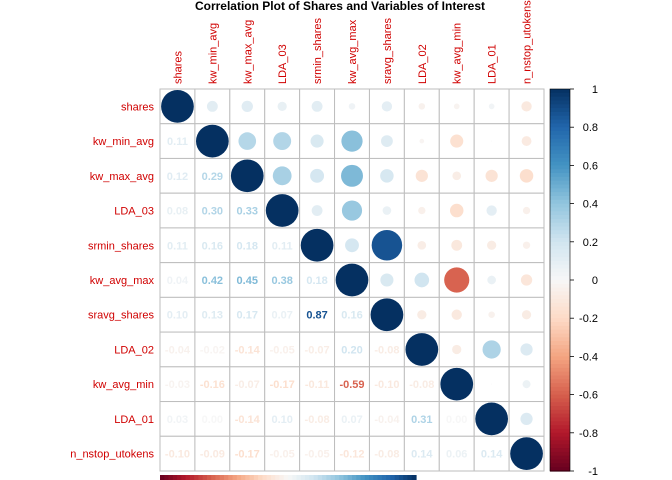  What do you see at coordinates (593, 472) in the screenshot?
I see `colorbar-tick-label: -1` at bounding box center [593, 472].